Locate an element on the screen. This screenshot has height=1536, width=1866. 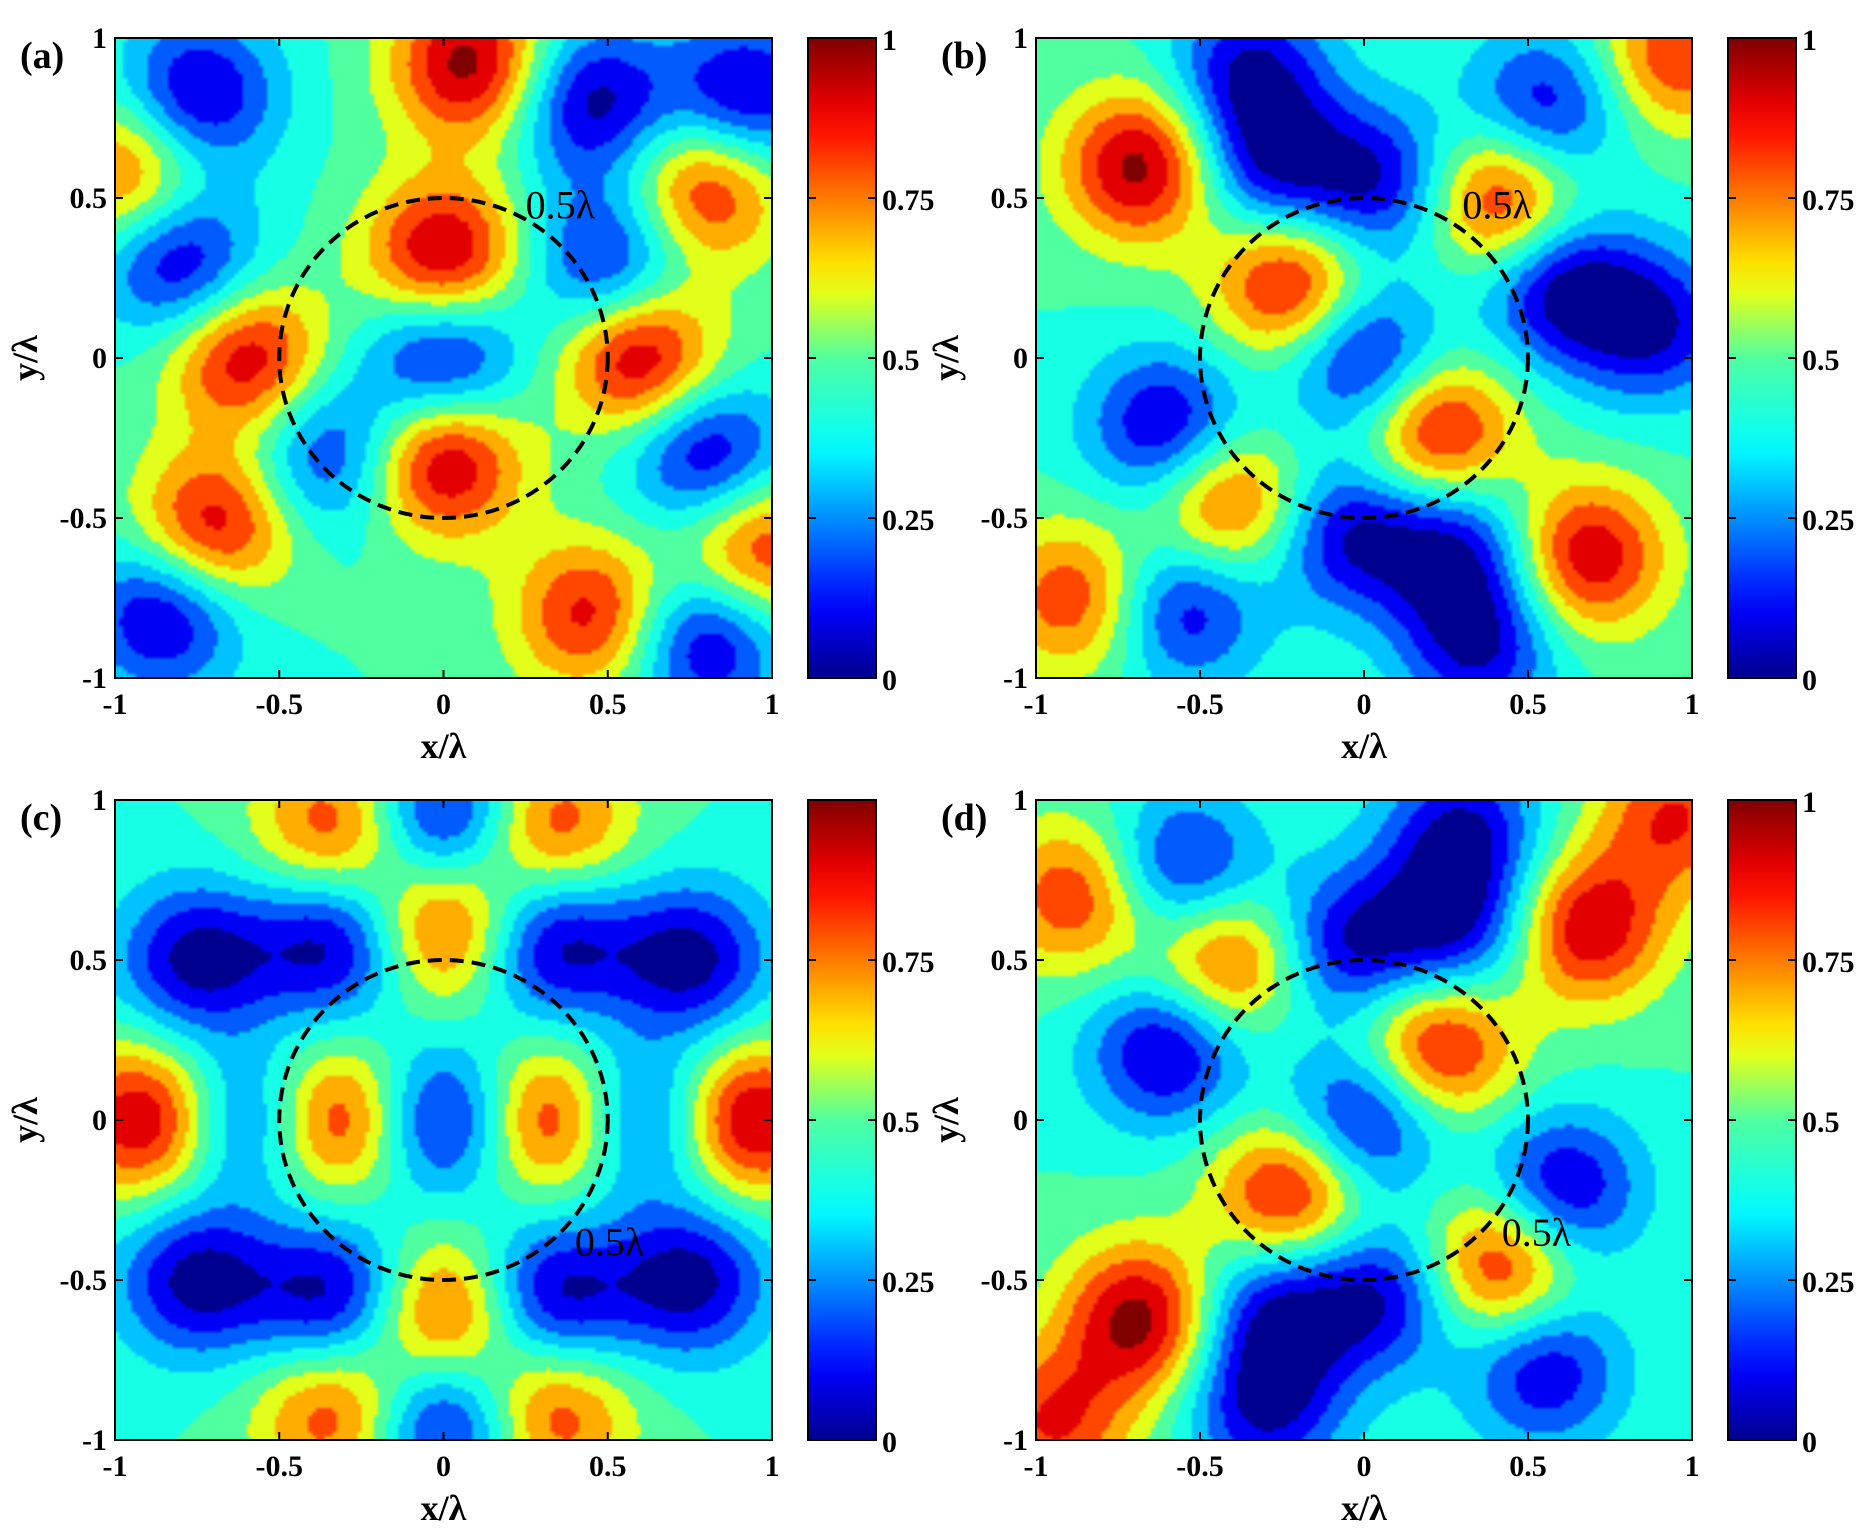
panel-label: (b) is located at coordinates (964, 56).